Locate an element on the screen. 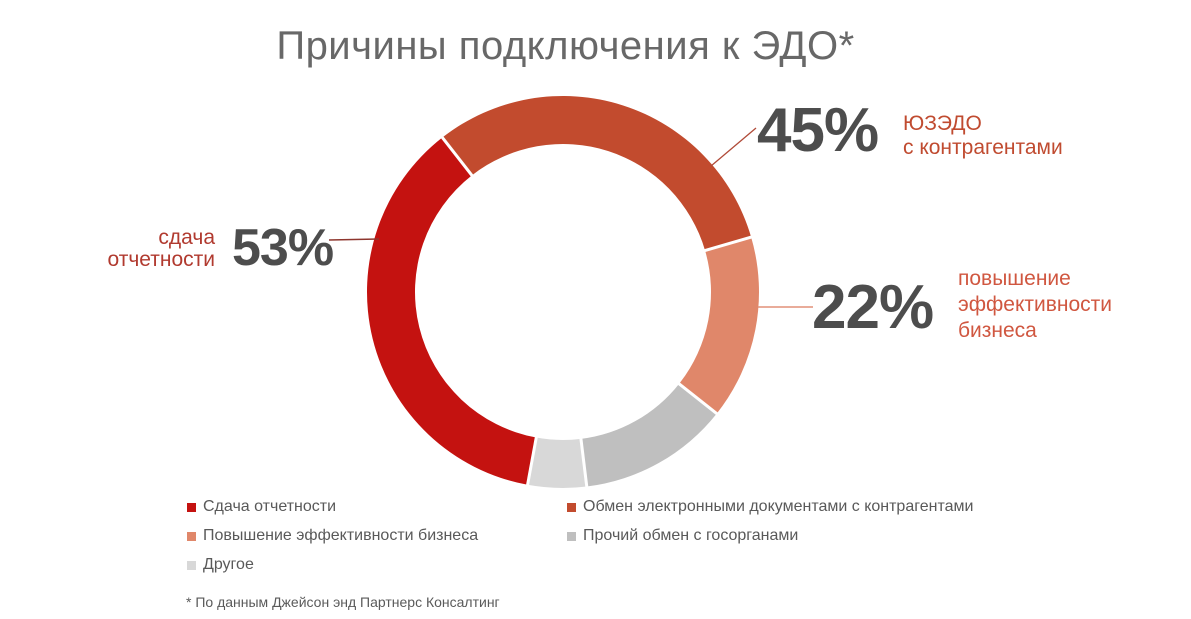 The height and width of the screenshot is (619, 1191). callout-label-reporting: сдача отчетности is located at coordinates (152, 249).